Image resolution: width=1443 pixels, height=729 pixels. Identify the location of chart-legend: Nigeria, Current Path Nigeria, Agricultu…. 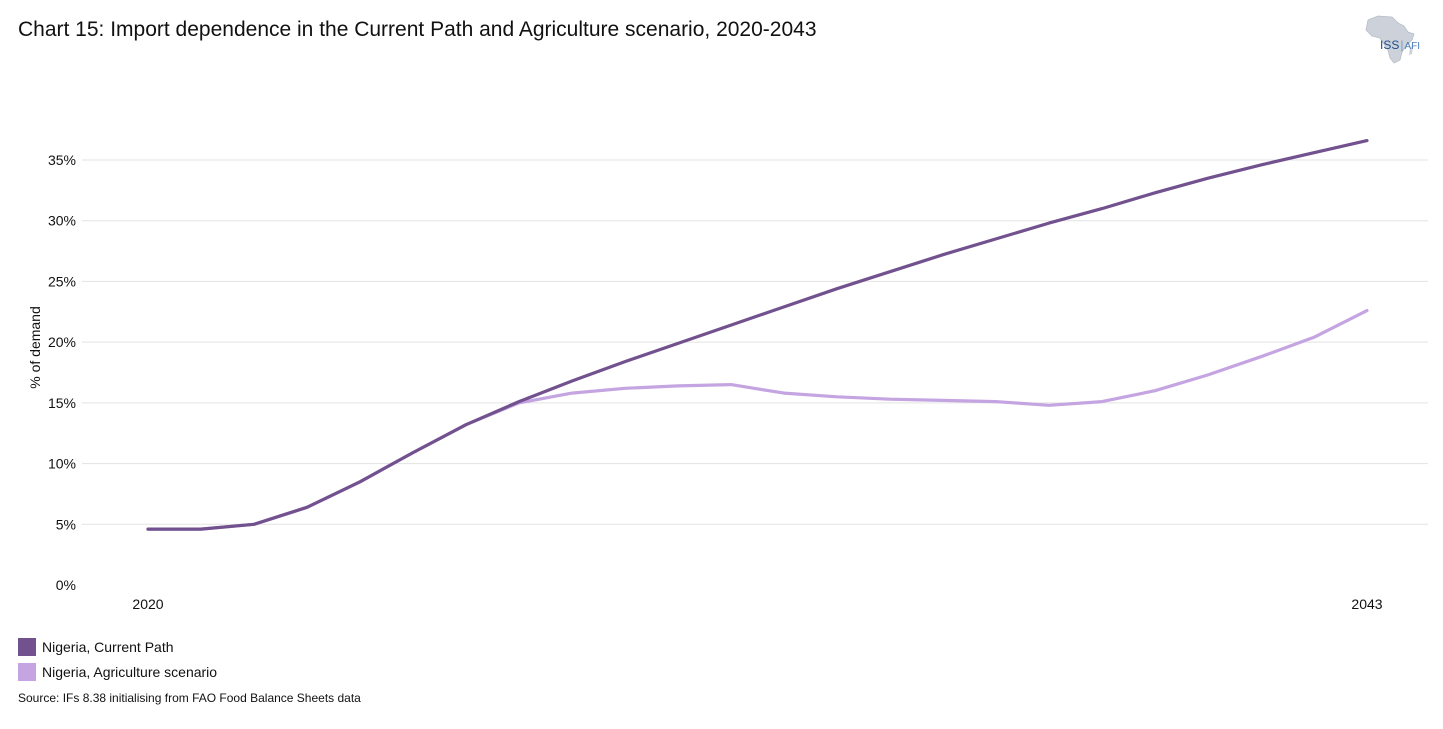
(117, 661).